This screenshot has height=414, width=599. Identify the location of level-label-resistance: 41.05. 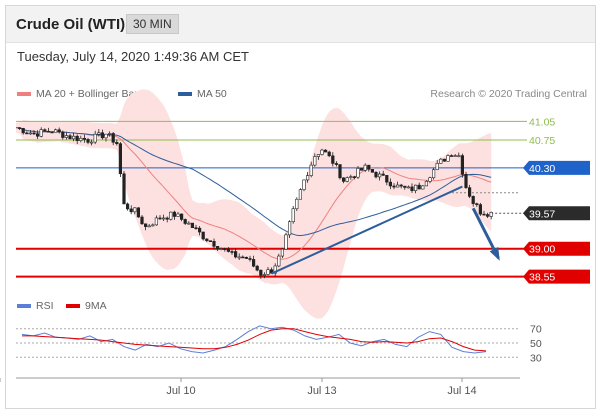
(542, 122).